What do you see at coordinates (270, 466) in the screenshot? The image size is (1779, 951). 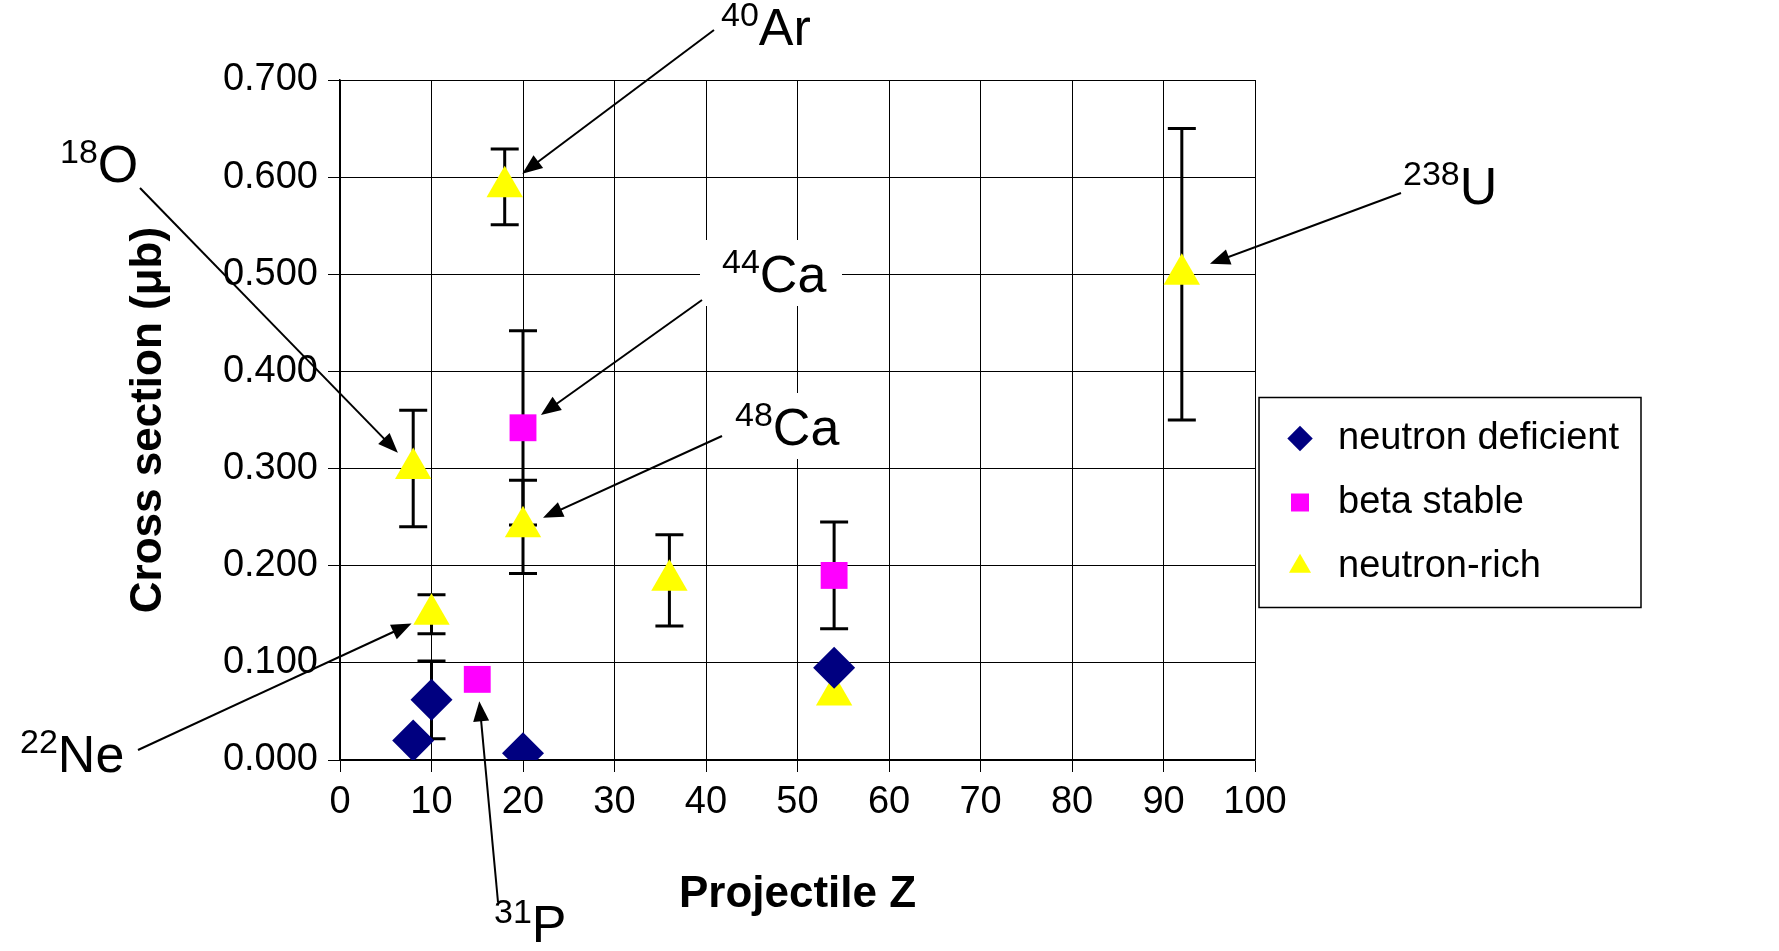 I see `y-tick-label: 0.300` at bounding box center [270, 466].